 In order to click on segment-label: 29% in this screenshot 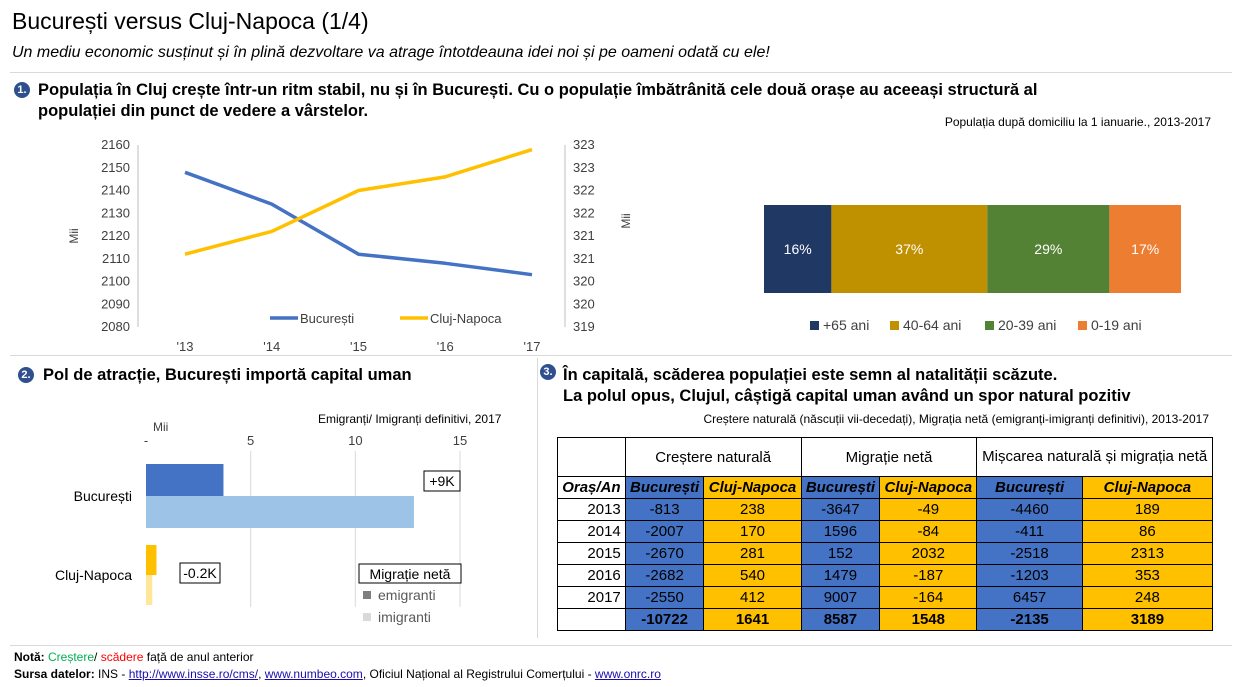, I will do `click(1048, 249)`.